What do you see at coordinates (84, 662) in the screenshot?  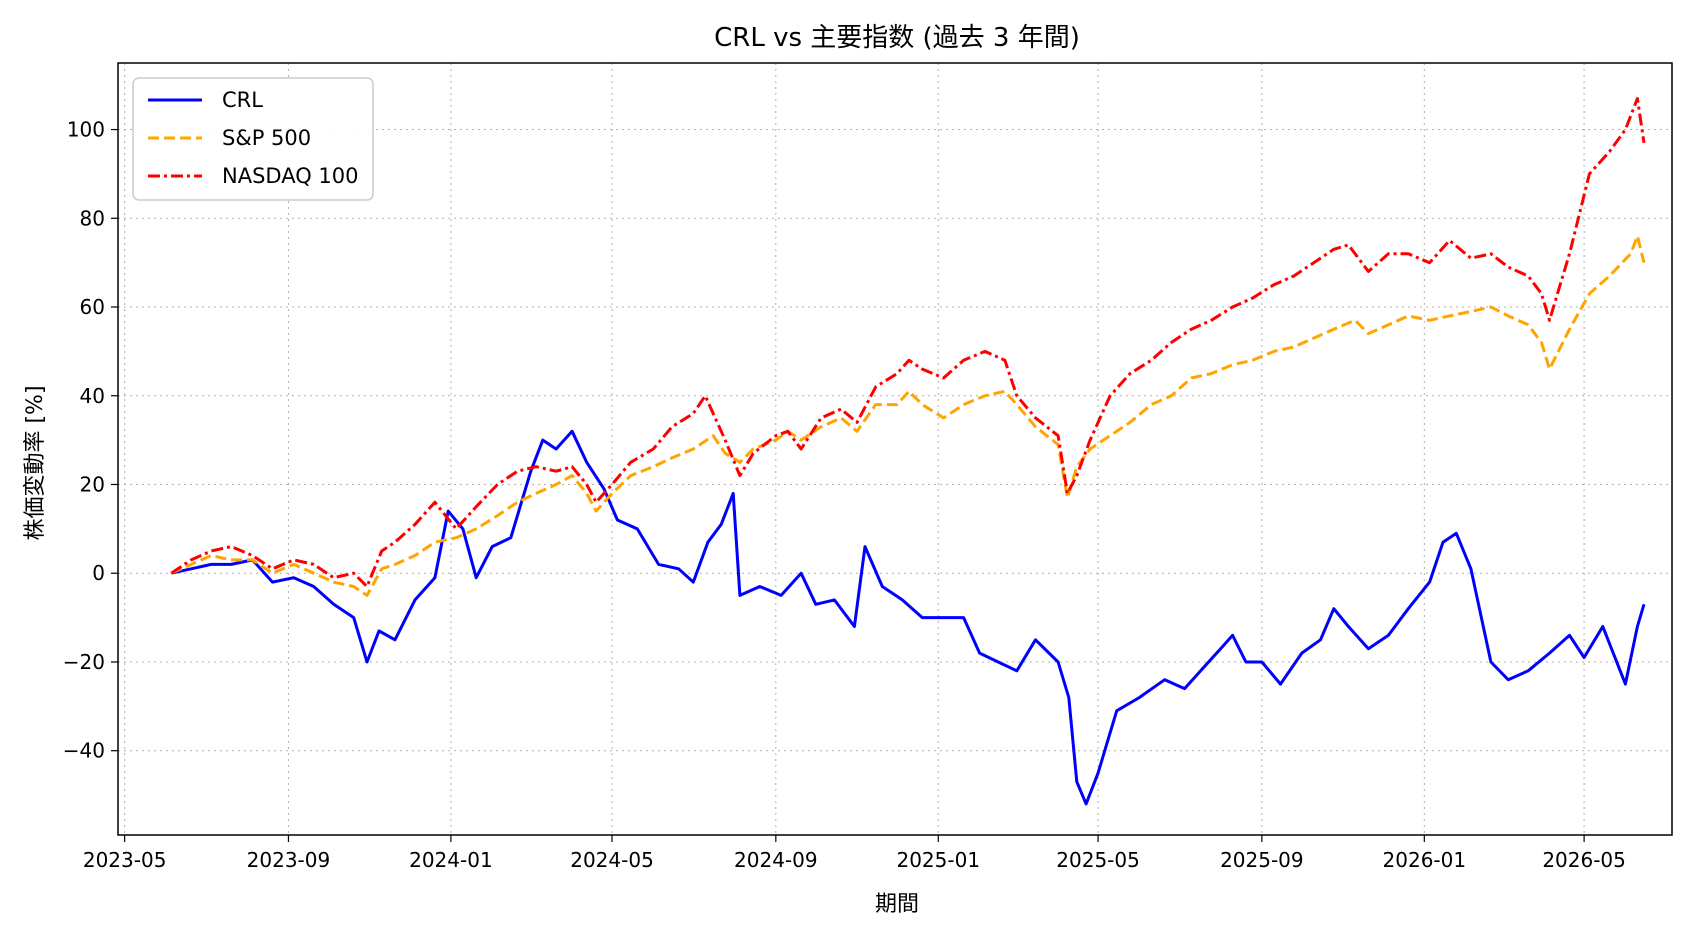 I see `y-tick-label: −20` at bounding box center [84, 662].